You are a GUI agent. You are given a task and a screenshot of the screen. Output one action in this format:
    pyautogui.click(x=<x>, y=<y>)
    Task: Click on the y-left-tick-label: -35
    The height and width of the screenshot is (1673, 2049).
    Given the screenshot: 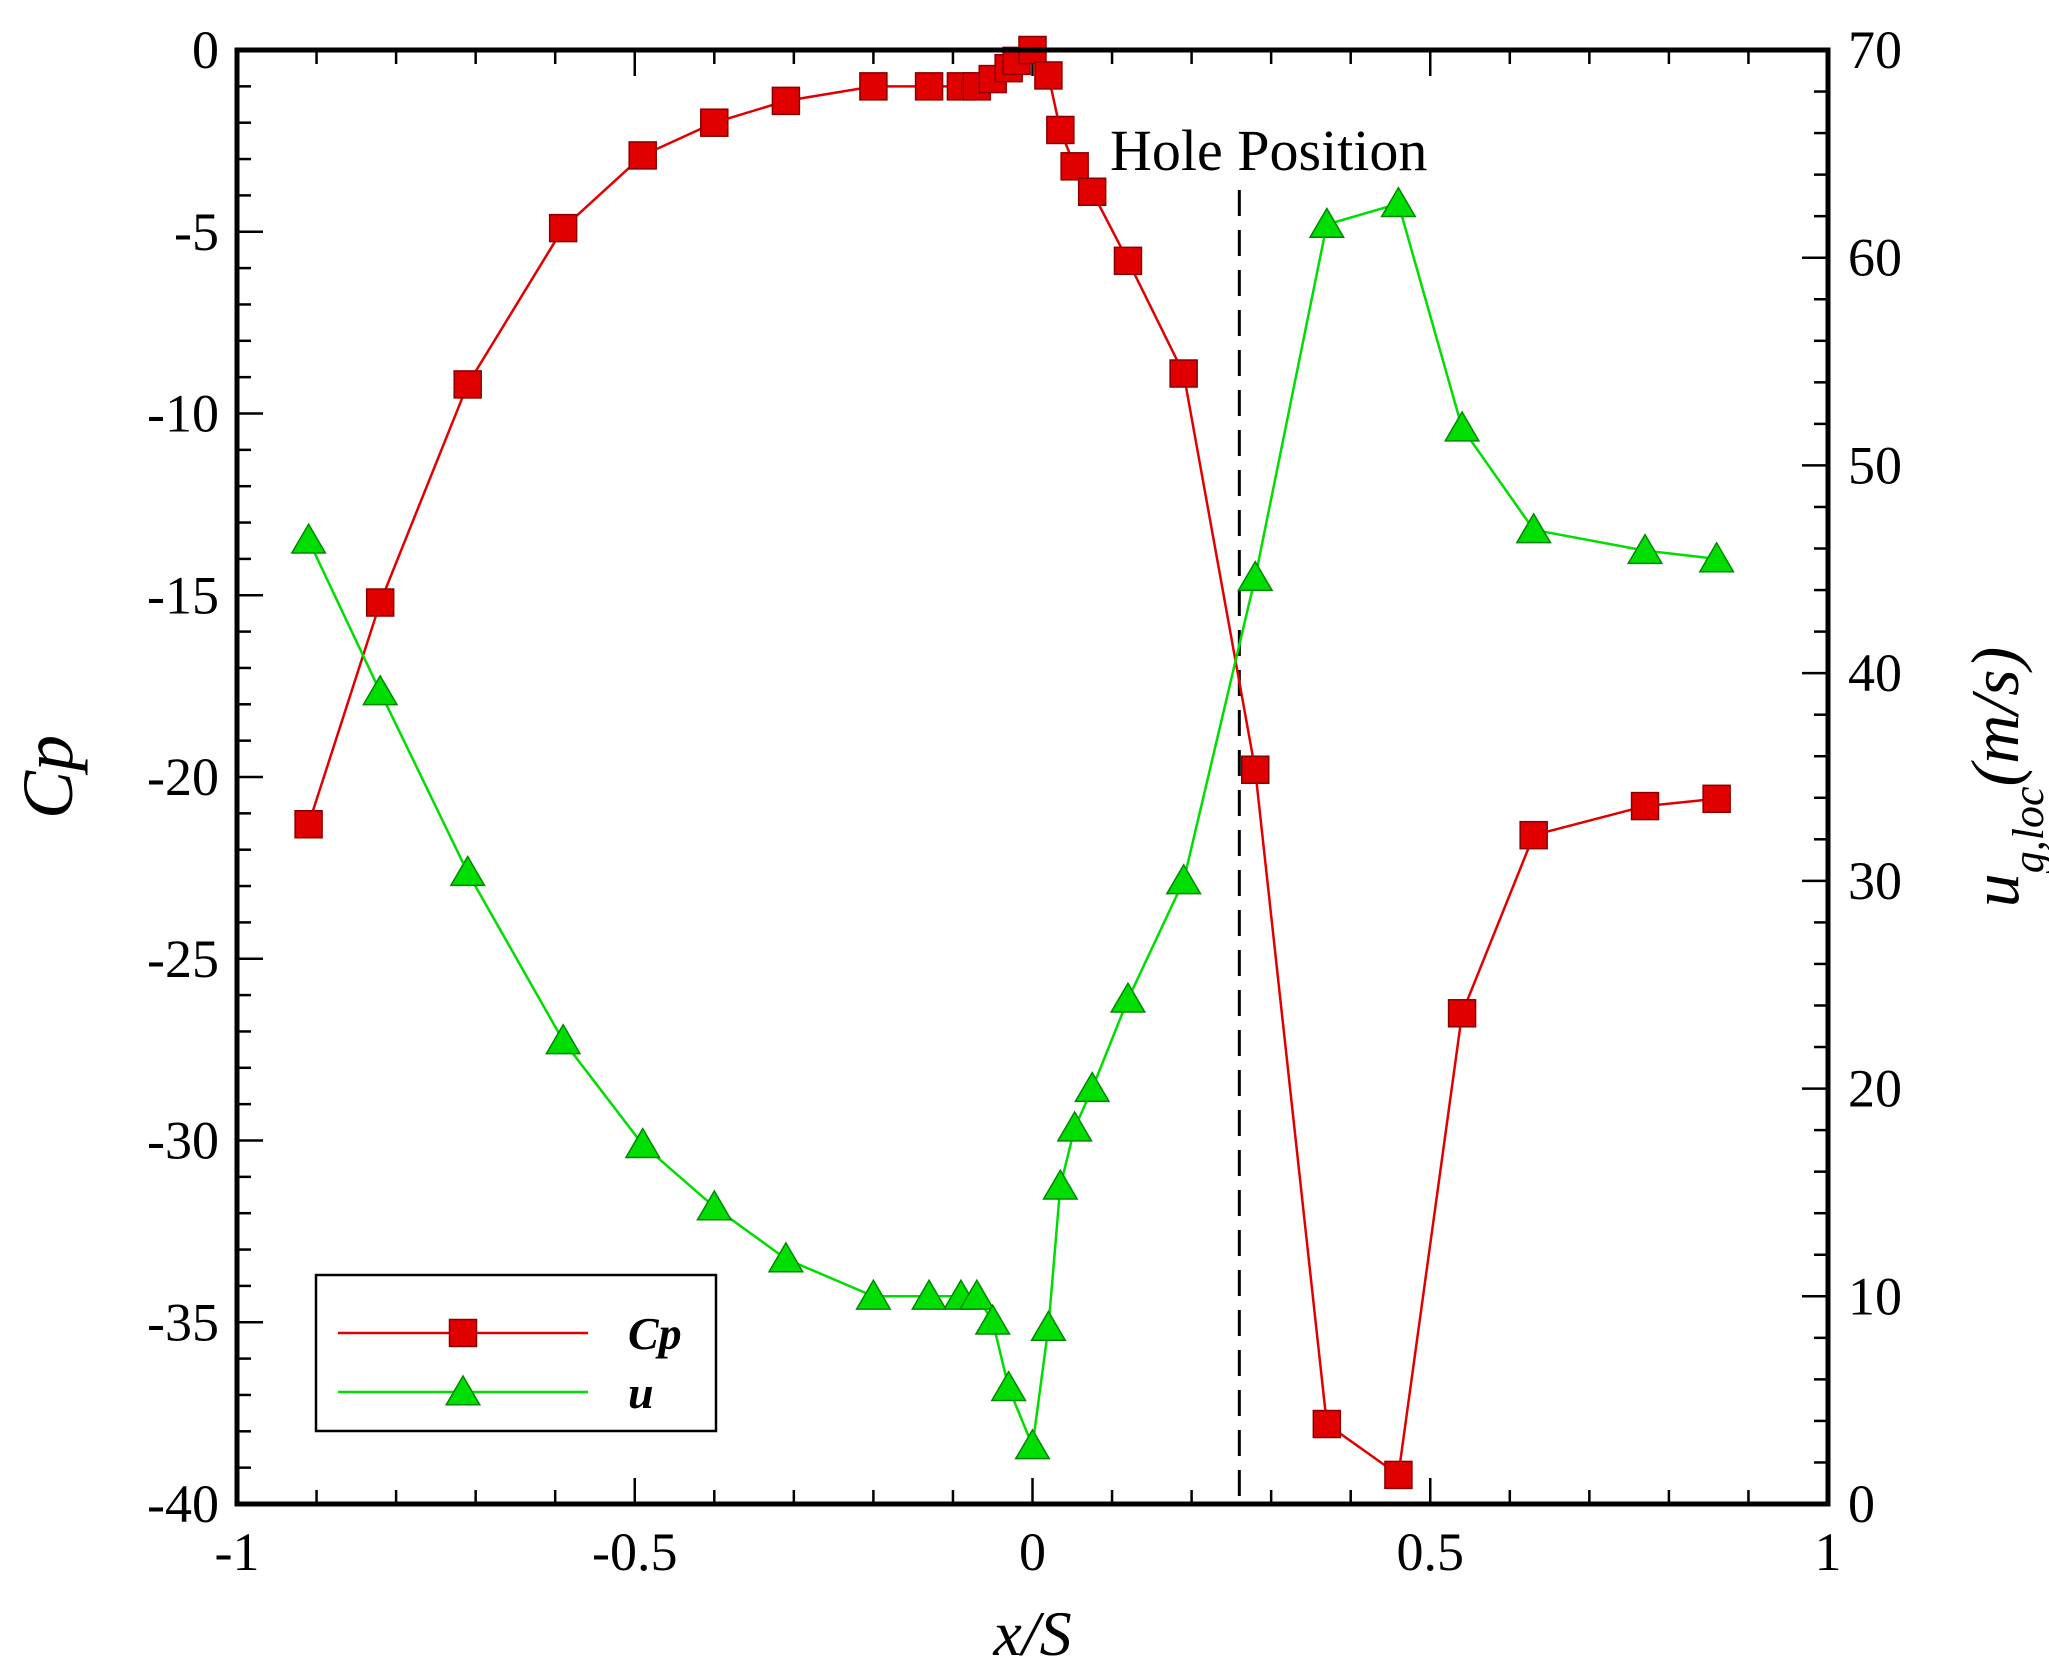 What is the action you would take?
    pyautogui.click(x=183, y=1322)
    